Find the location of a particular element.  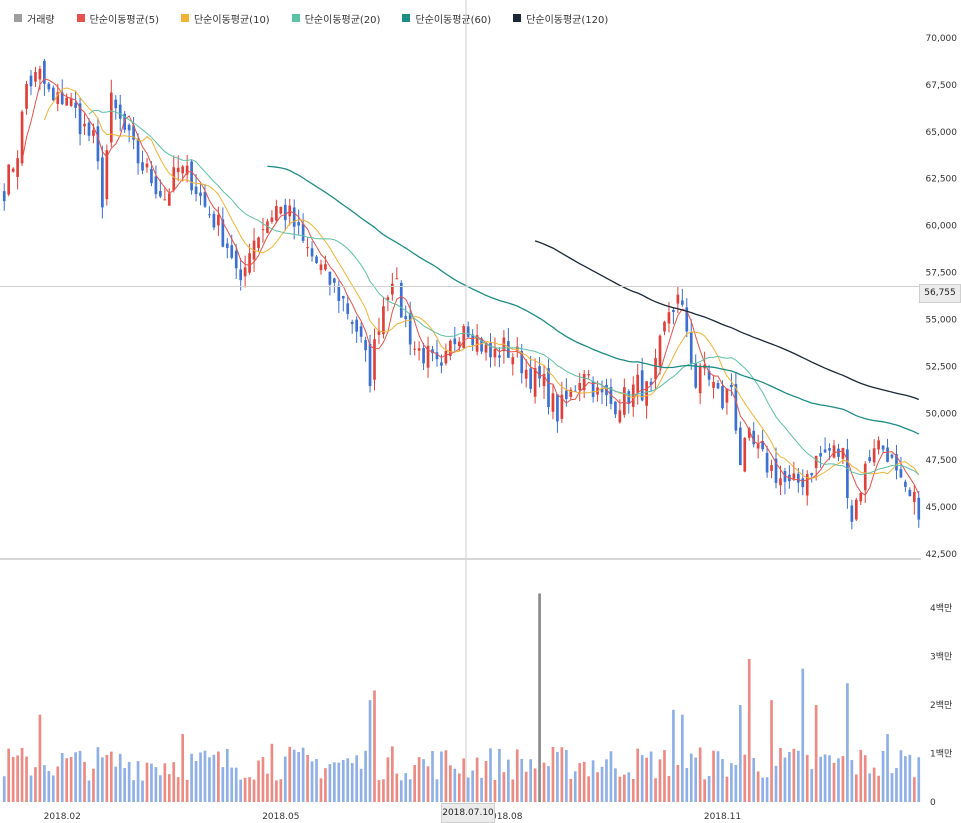

price-tick-label: 47,500 is located at coordinates (942, 461).